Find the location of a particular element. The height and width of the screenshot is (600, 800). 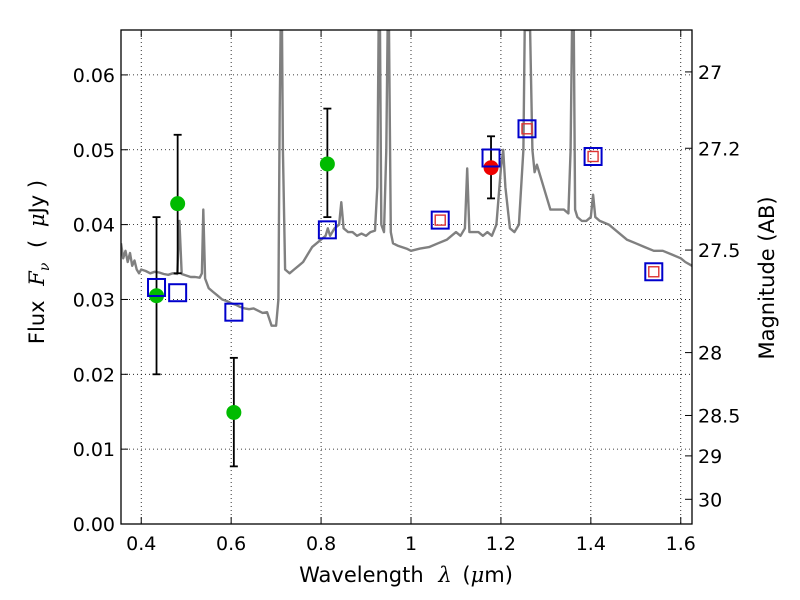

x-axis-symbol: λ is located at coordinates (444, 575).